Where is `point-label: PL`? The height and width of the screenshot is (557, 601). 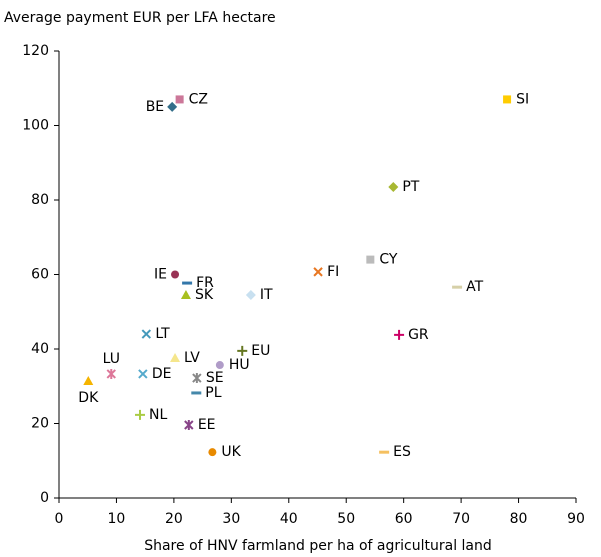 point-label: PL is located at coordinates (213, 393).